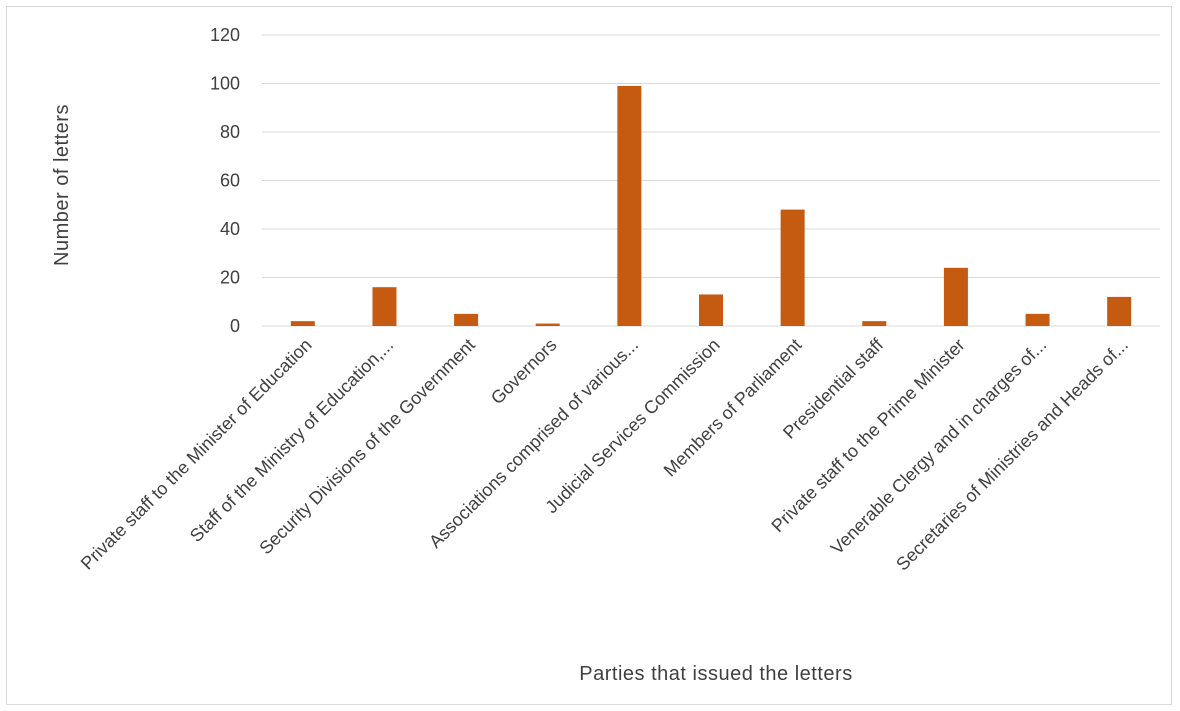 Image resolution: width=1180 pixels, height=711 pixels. I want to click on y-axis-title: Number of letters, so click(62, 185).